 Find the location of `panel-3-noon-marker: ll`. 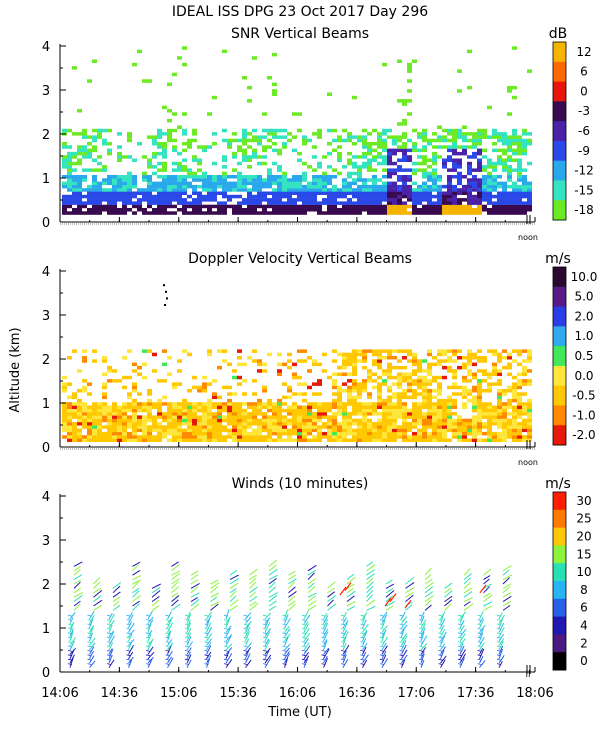

panel-3-noon-marker: ll is located at coordinates (527, 675).